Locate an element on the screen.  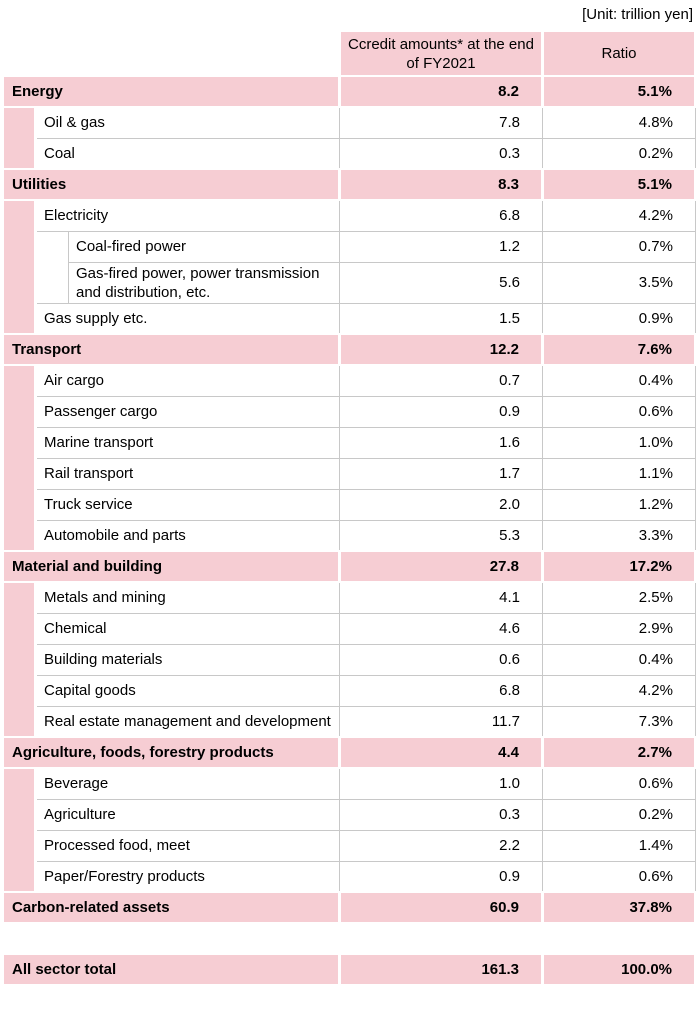
ratio-cell: 2.5% is located at coordinates (619, 597).